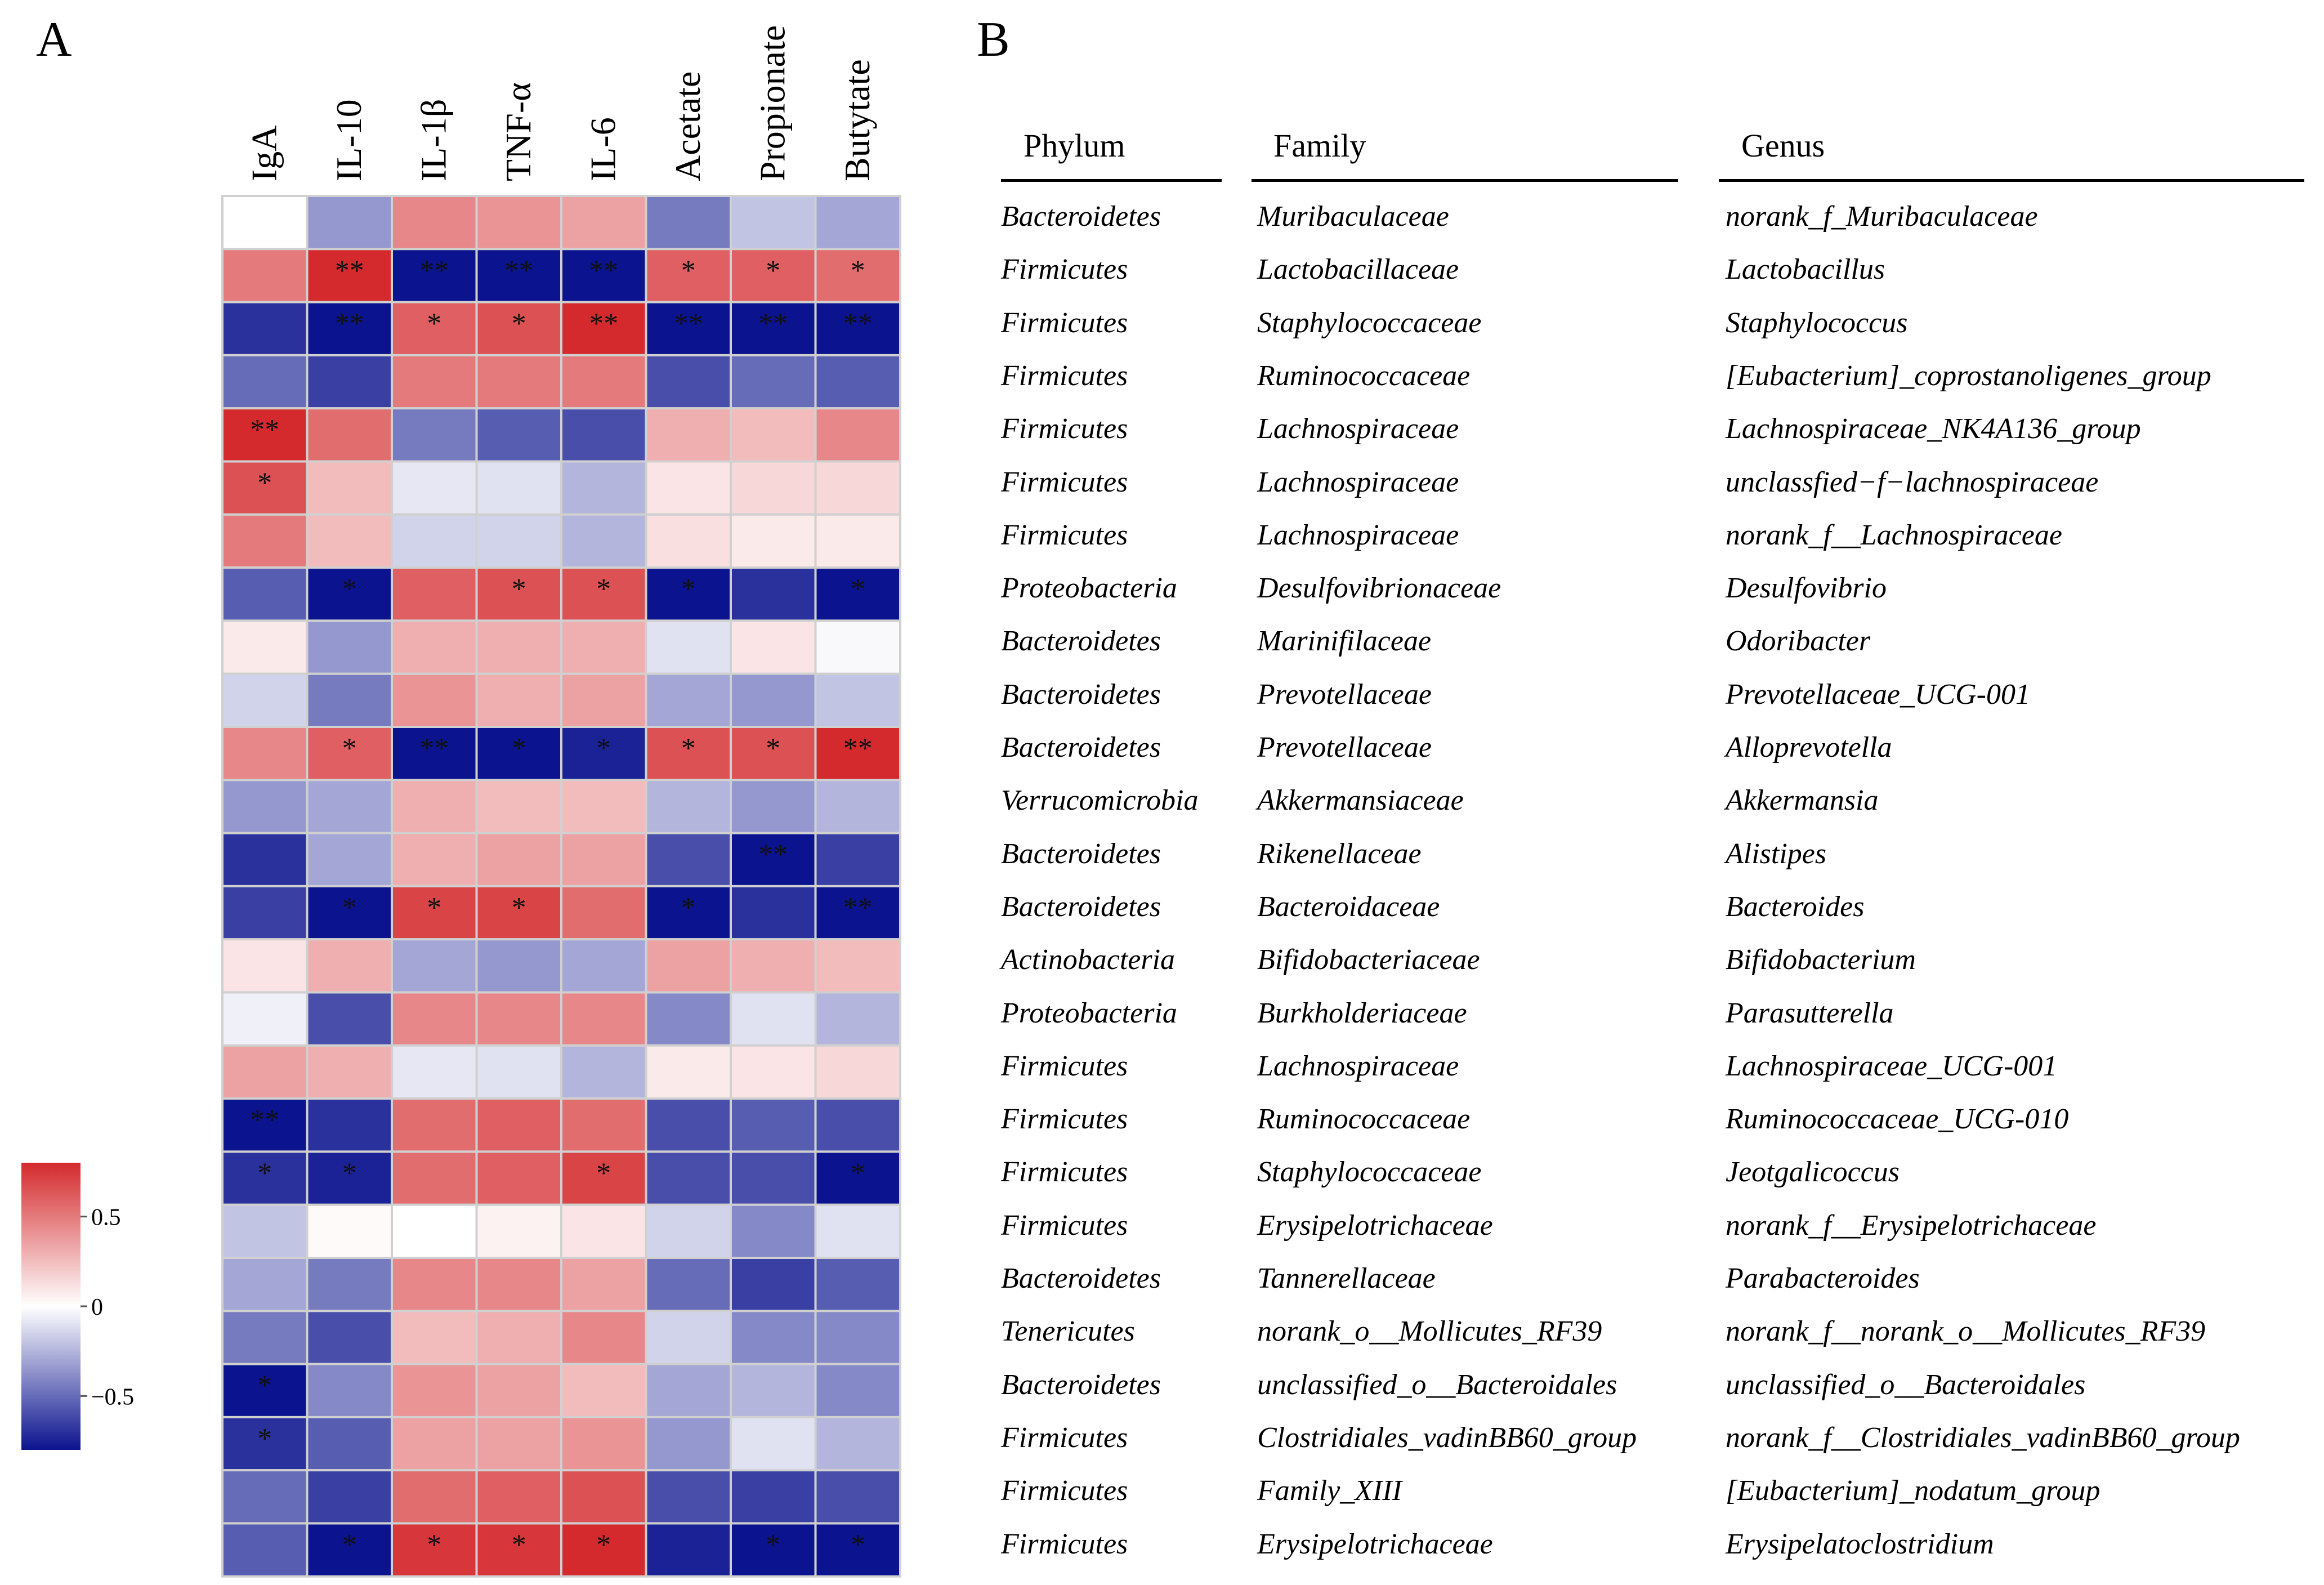  I want to click on family-cell: Lachnospiraceae, so click(1358, 535).